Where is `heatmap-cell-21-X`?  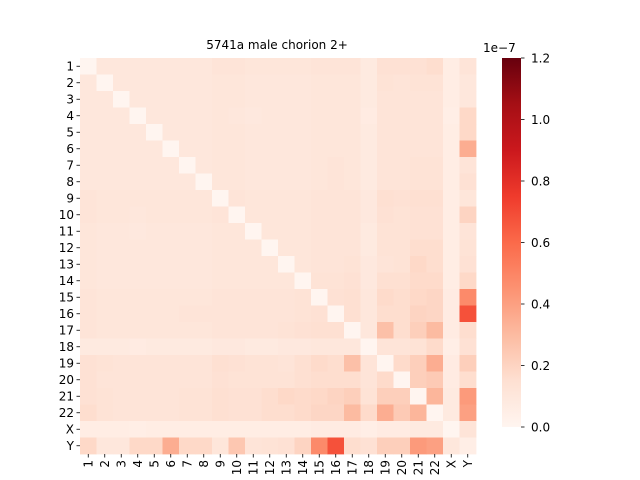
heatmap-cell-21-X is located at coordinates (451, 396).